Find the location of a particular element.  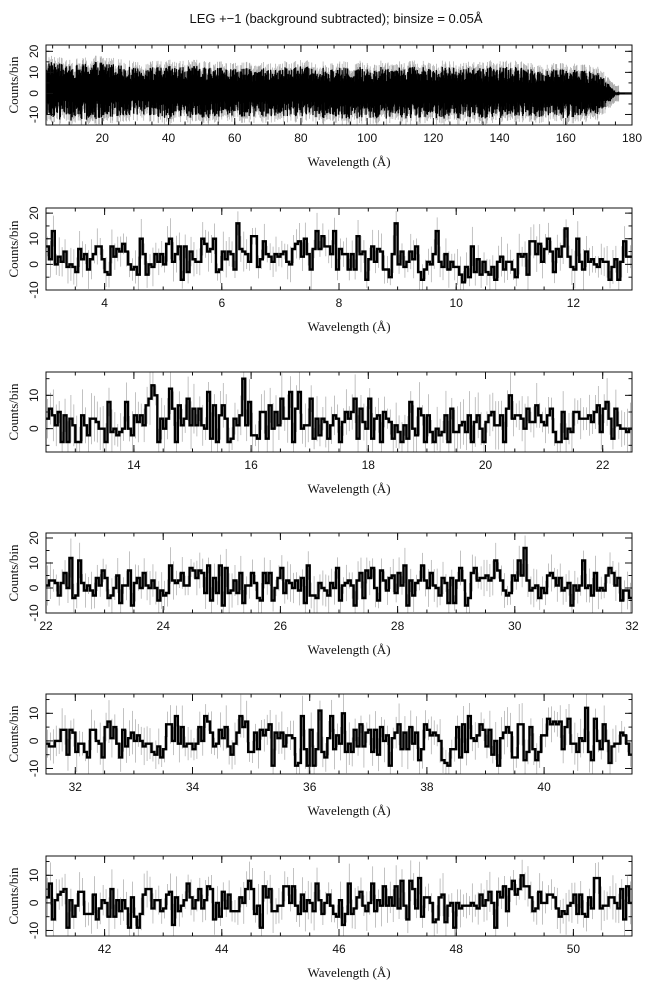

x-tick-label: 36 is located at coordinates (310, 787).